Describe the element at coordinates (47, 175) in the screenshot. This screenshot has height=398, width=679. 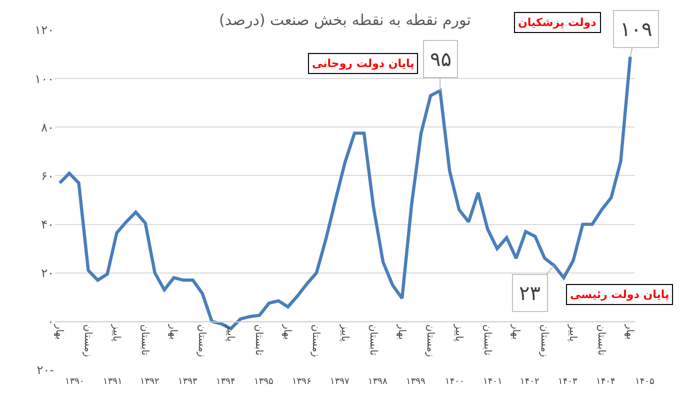
I see `y-tick-label: ۶۰` at that location.